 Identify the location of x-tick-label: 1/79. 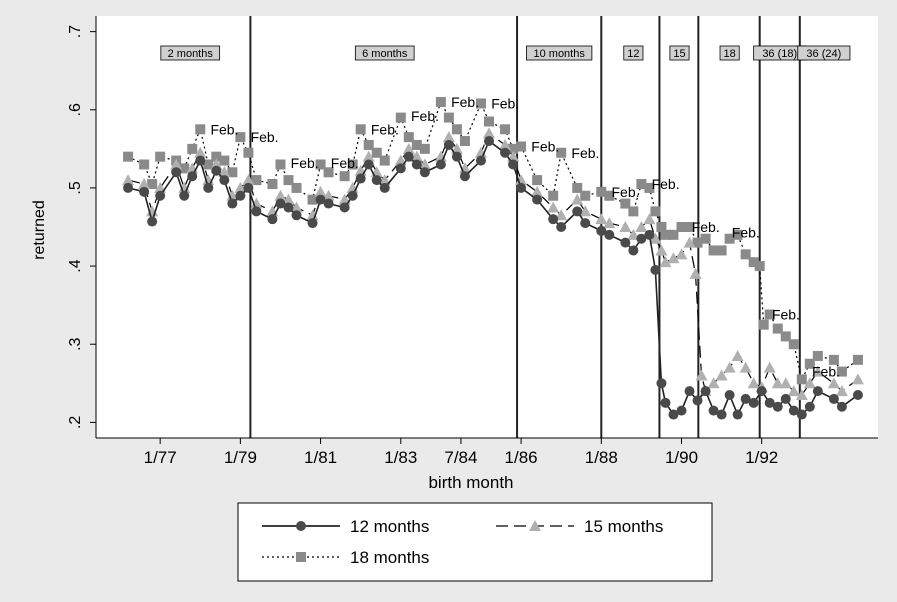
(240, 457).